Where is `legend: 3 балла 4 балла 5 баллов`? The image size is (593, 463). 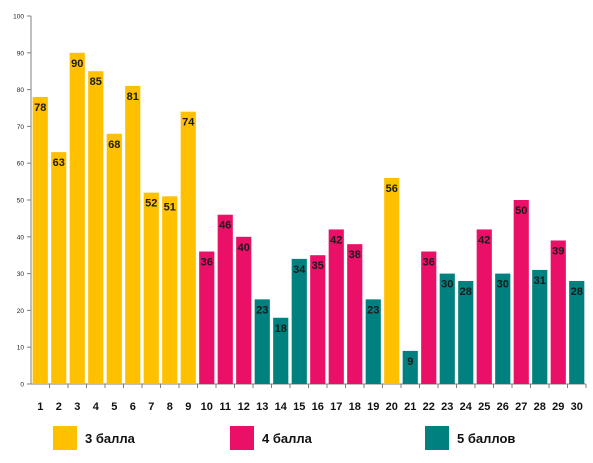
legend: 3 балла 4 балла 5 баллов is located at coordinates (296, 440).